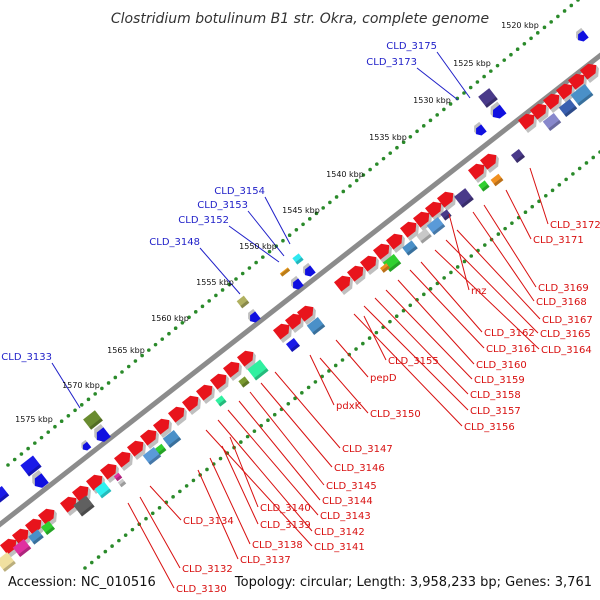 The image size is (600, 600). Describe the element at coordinates (501, 365) in the screenshot. I see `reverse-gene-label: CLD_3160` at that location.